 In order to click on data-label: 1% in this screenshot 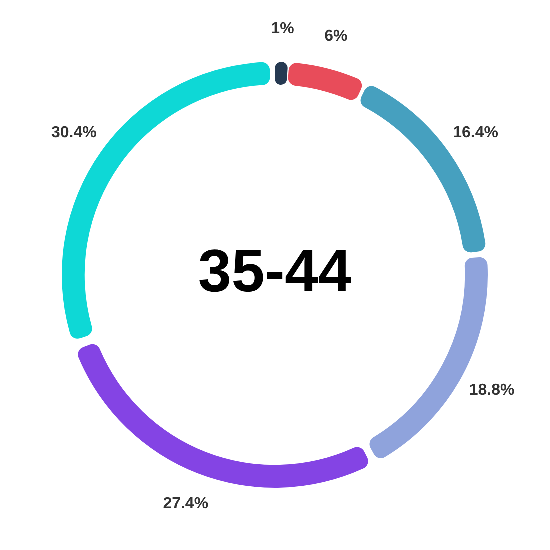, I will do `click(282, 29)`.